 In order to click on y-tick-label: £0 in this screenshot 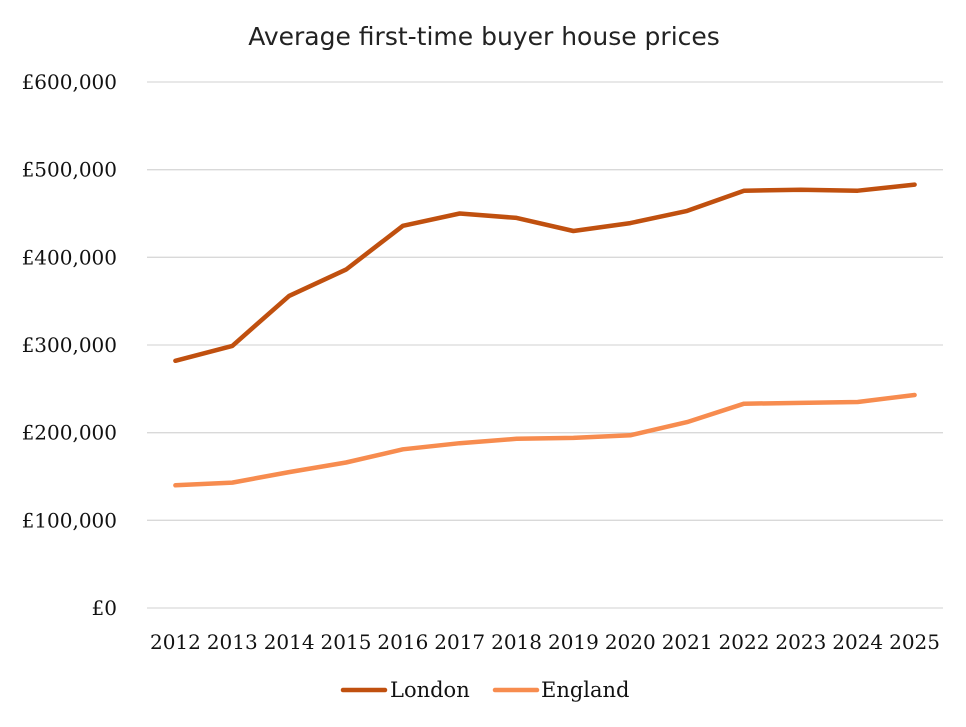, I will do `click(104, 608)`.